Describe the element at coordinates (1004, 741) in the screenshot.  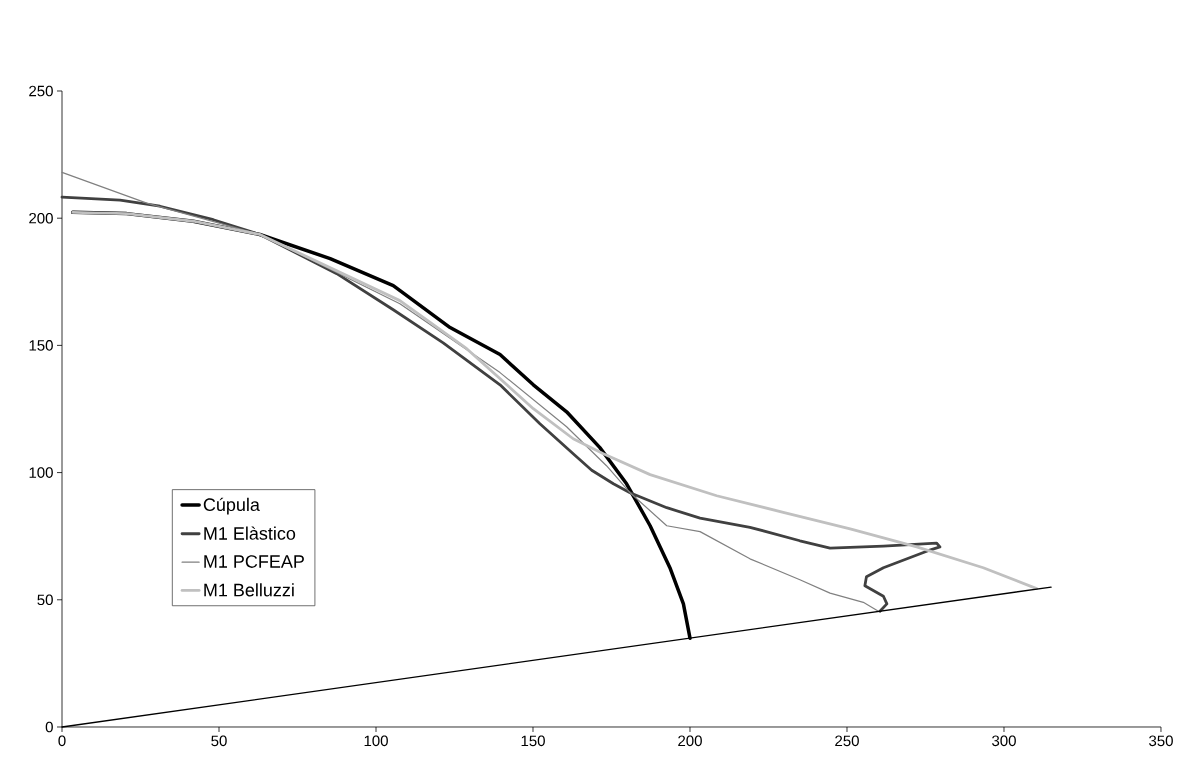
I see `x-tick-label: 300` at that location.